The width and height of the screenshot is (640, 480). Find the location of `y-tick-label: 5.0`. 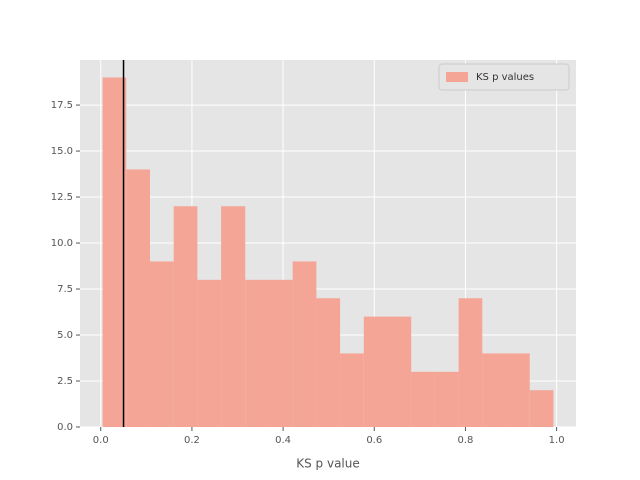

y-tick-label: 5.0 is located at coordinates (65, 335).